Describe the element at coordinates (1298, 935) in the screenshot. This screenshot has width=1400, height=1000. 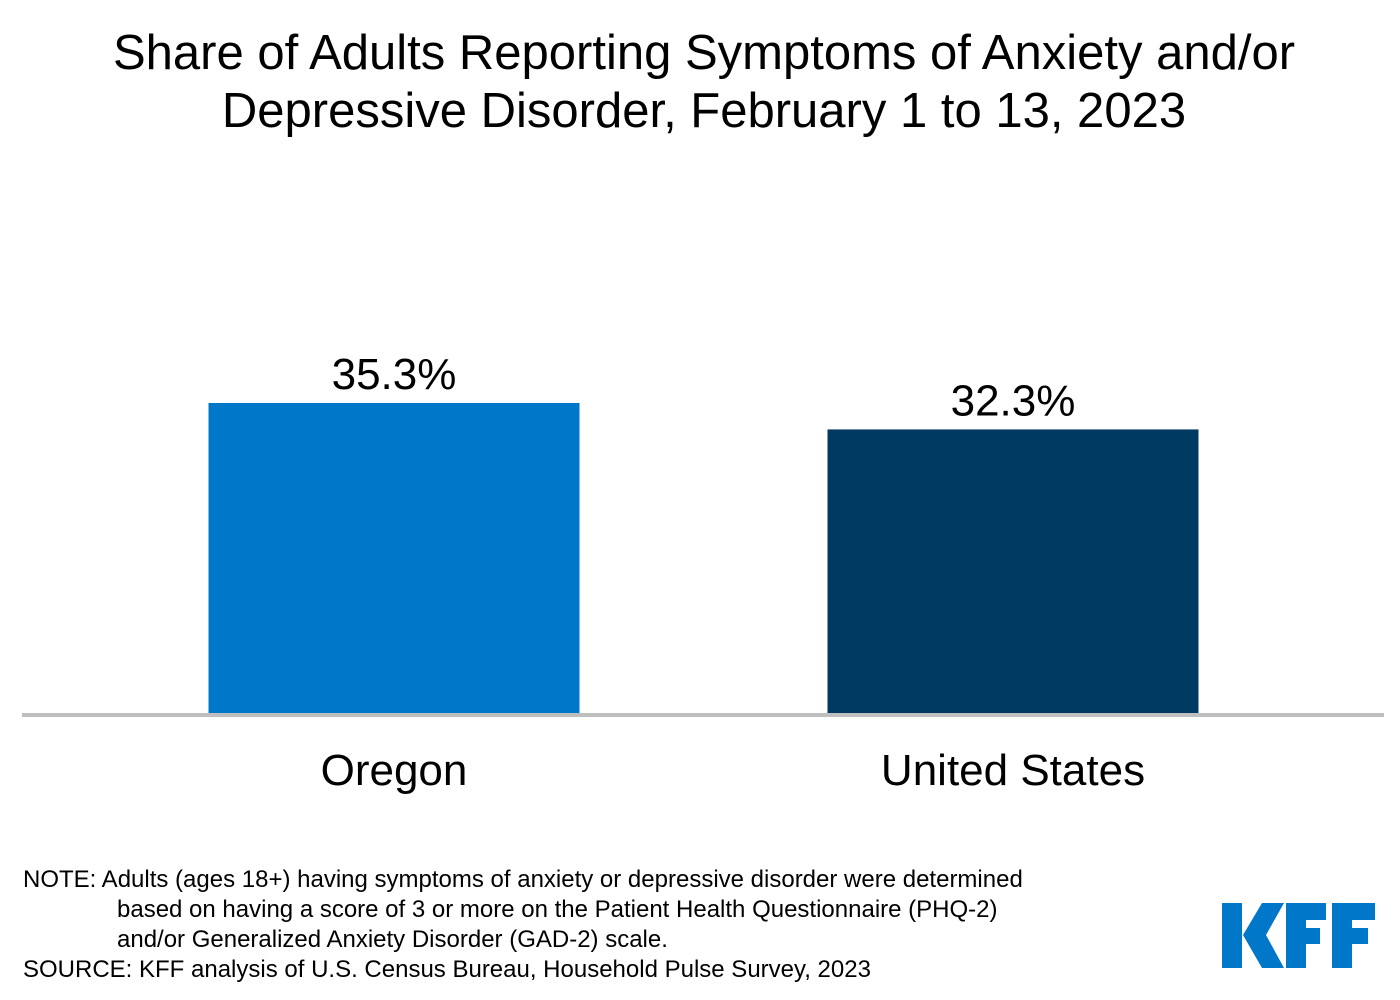
I see `kff-logo` at that location.